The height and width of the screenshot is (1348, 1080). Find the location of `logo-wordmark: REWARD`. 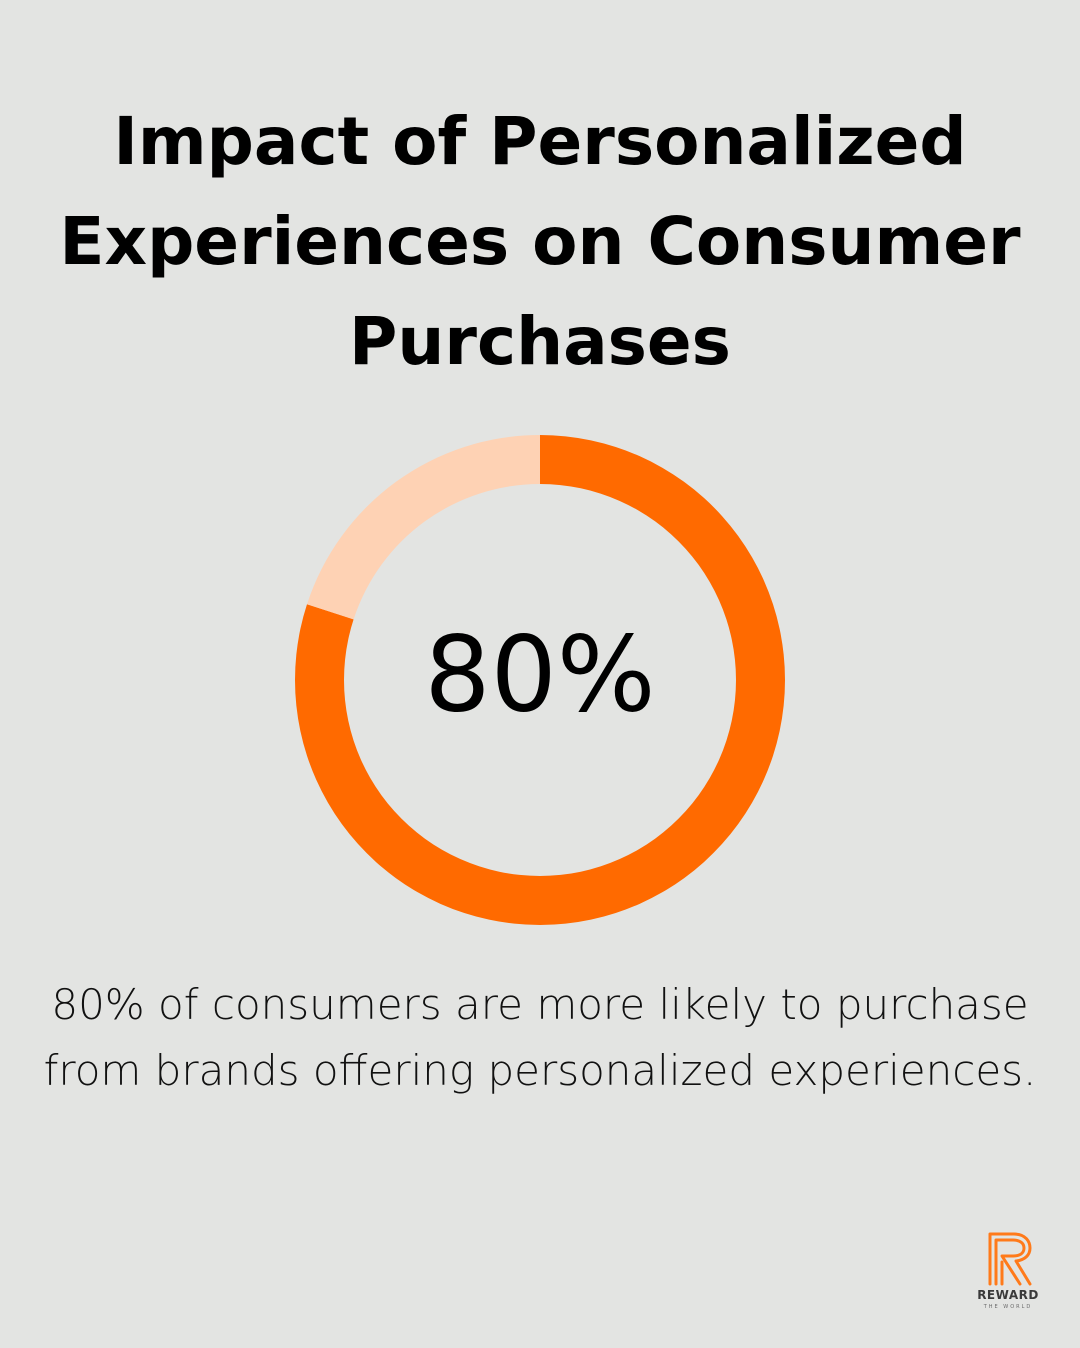

logo-wordmark: REWARD is located at coordinates (1008, 1295).